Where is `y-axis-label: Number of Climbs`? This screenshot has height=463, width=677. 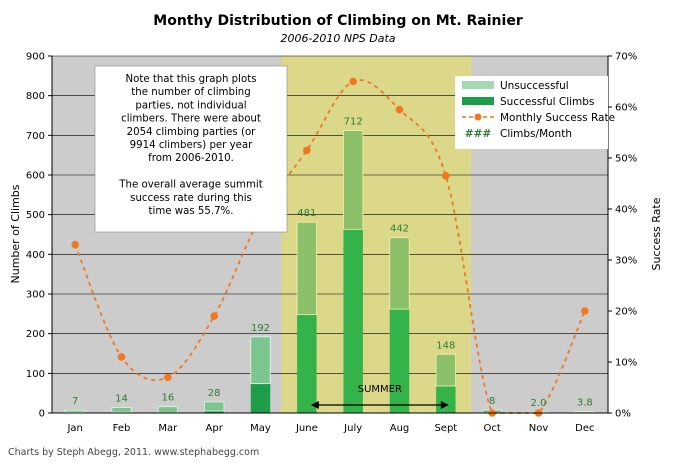 y-axis-label: Number of Climbs is located at coordinates (15, 233).